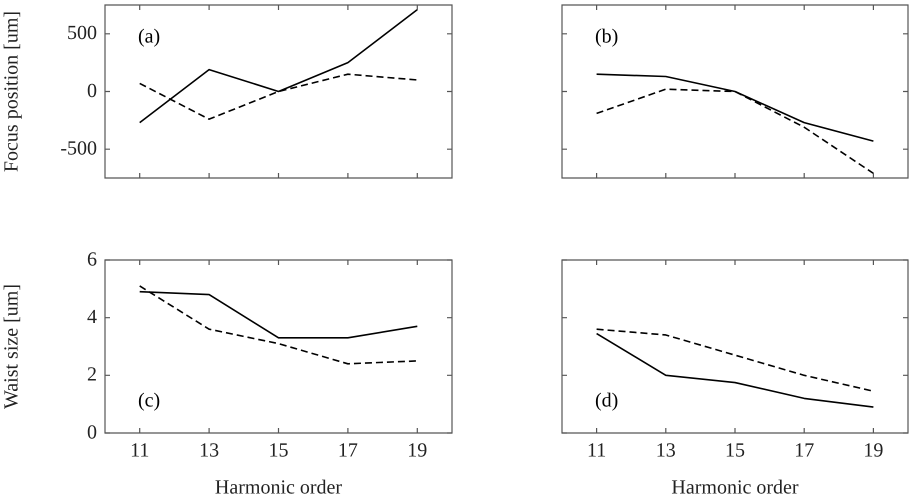 This screenshot has width=909, height=500. Describe the element at coordinates (606, 36) in the screenshot. I see `annotation: (b)` at that location.